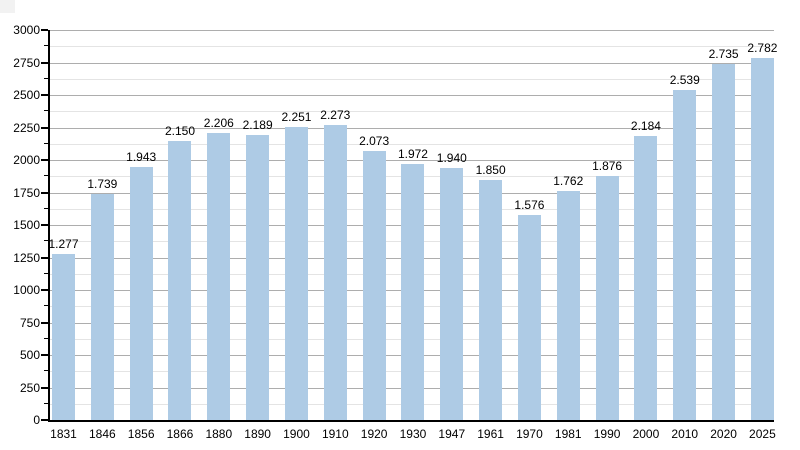  What do you see at coordinates (141, 434) in the screenshot?
I see `x-axis-label: 1856` at bounding box center [141, 434].